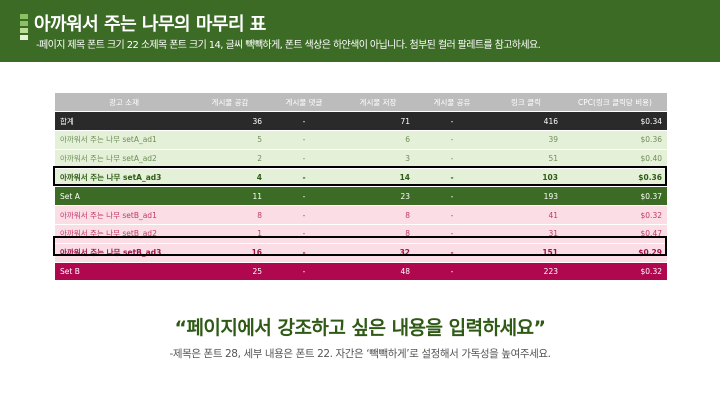 The width and height of the screenshot is (720, 405). What do you see at coordinates (124, 159) in the screenshot?
I see `ad-name-cell: 아까워서 주는 나무 setA_ad2` at bounding box center [124, 159].